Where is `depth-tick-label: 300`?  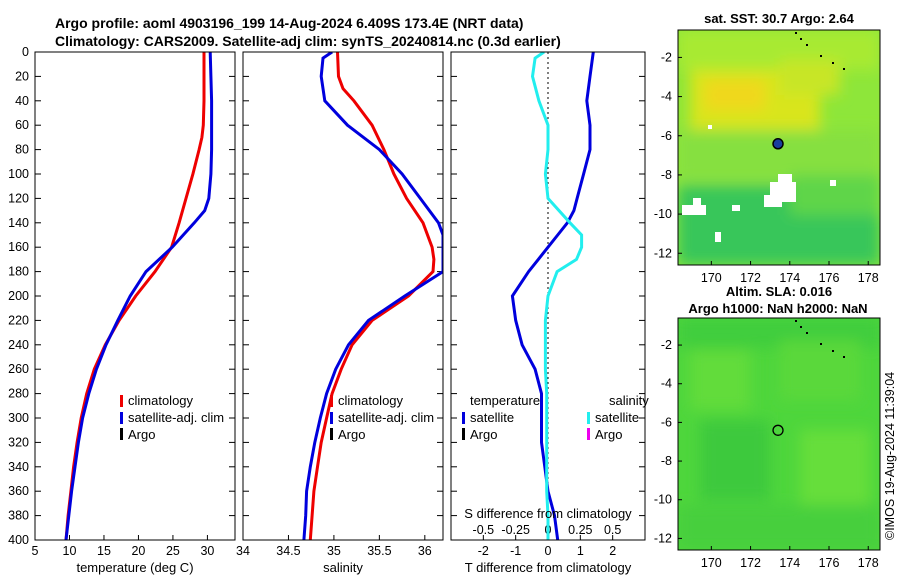
depth-tick-label: 300 is located at coordinates (18, 418).